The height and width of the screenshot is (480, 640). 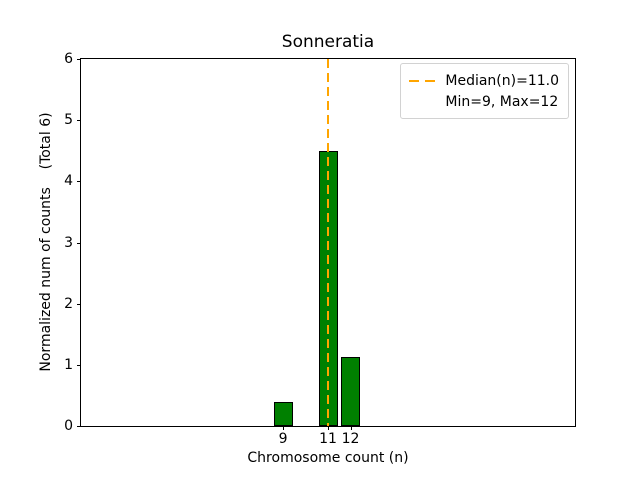 What do you see at coordinates (502, 101) in the screenshot?
I see `legend-label-minmax: Min=9, Max=12` at bounding box center [502, 101].